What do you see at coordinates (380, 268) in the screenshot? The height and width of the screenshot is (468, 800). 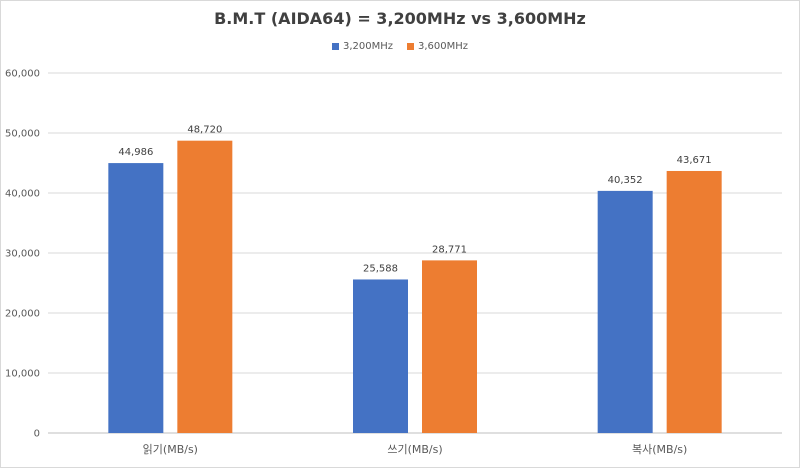 I see `data-label: 25,588` at bounding box center [380, 268].